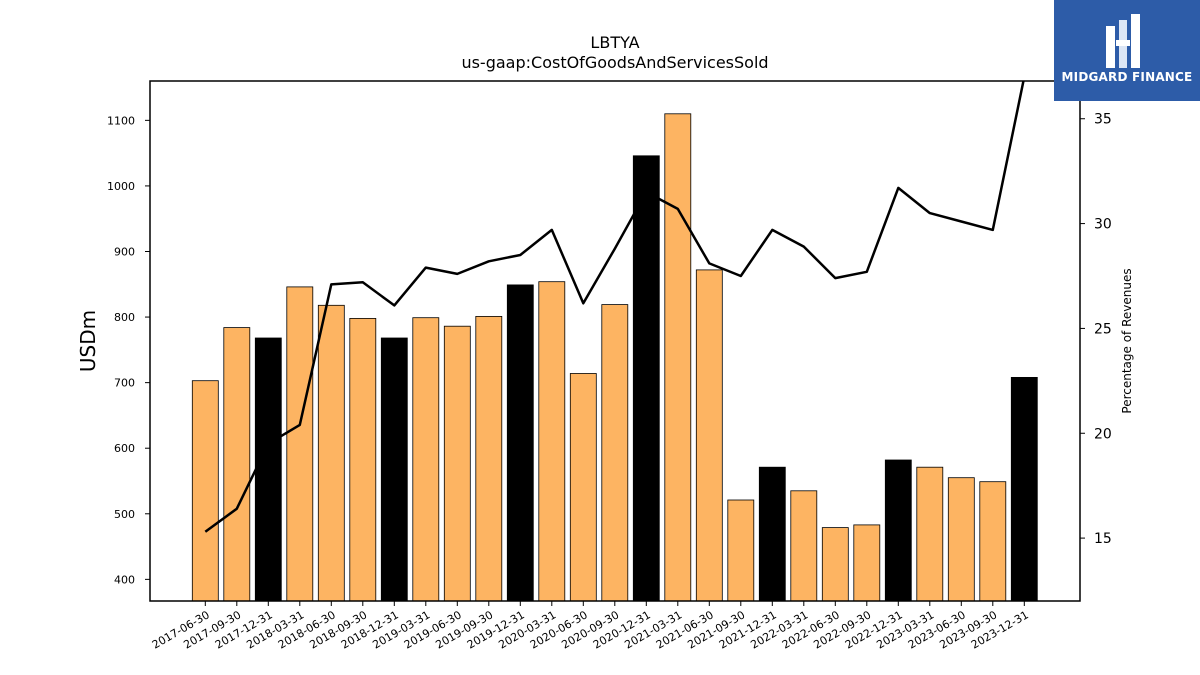  Describe the element at coordinates (1103, 225) in the screenshot. I see `y2-tick-label: 30` at that location.